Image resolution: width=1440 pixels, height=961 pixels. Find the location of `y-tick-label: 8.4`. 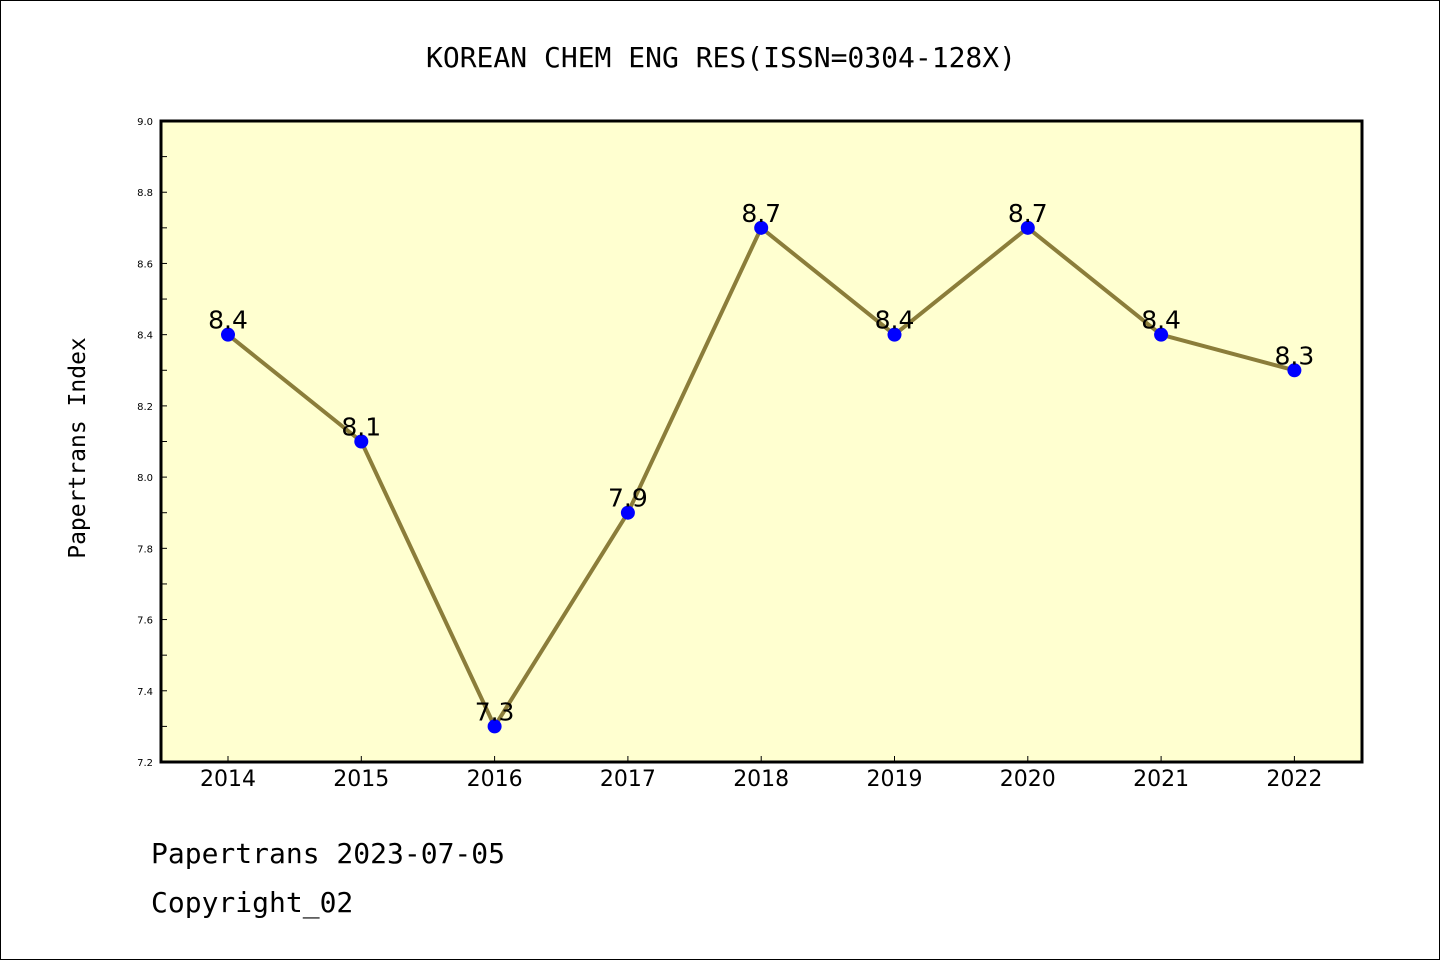

y-tick-label: 8.4 is located at coordinates (145, 336).